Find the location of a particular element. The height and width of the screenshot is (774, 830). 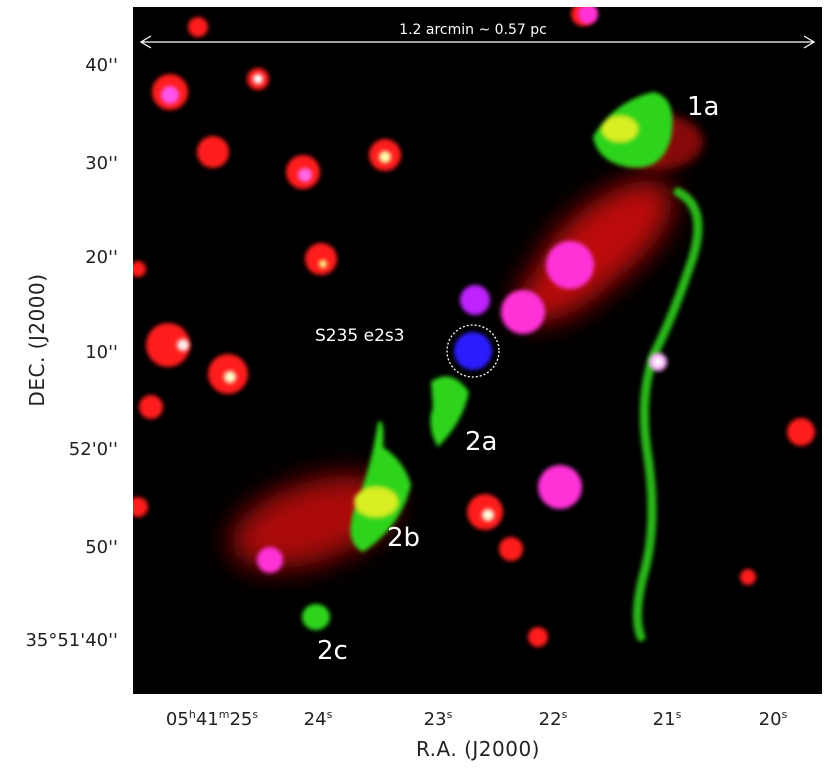

x-tick-label: 23s is located at coordinates (438, 719).